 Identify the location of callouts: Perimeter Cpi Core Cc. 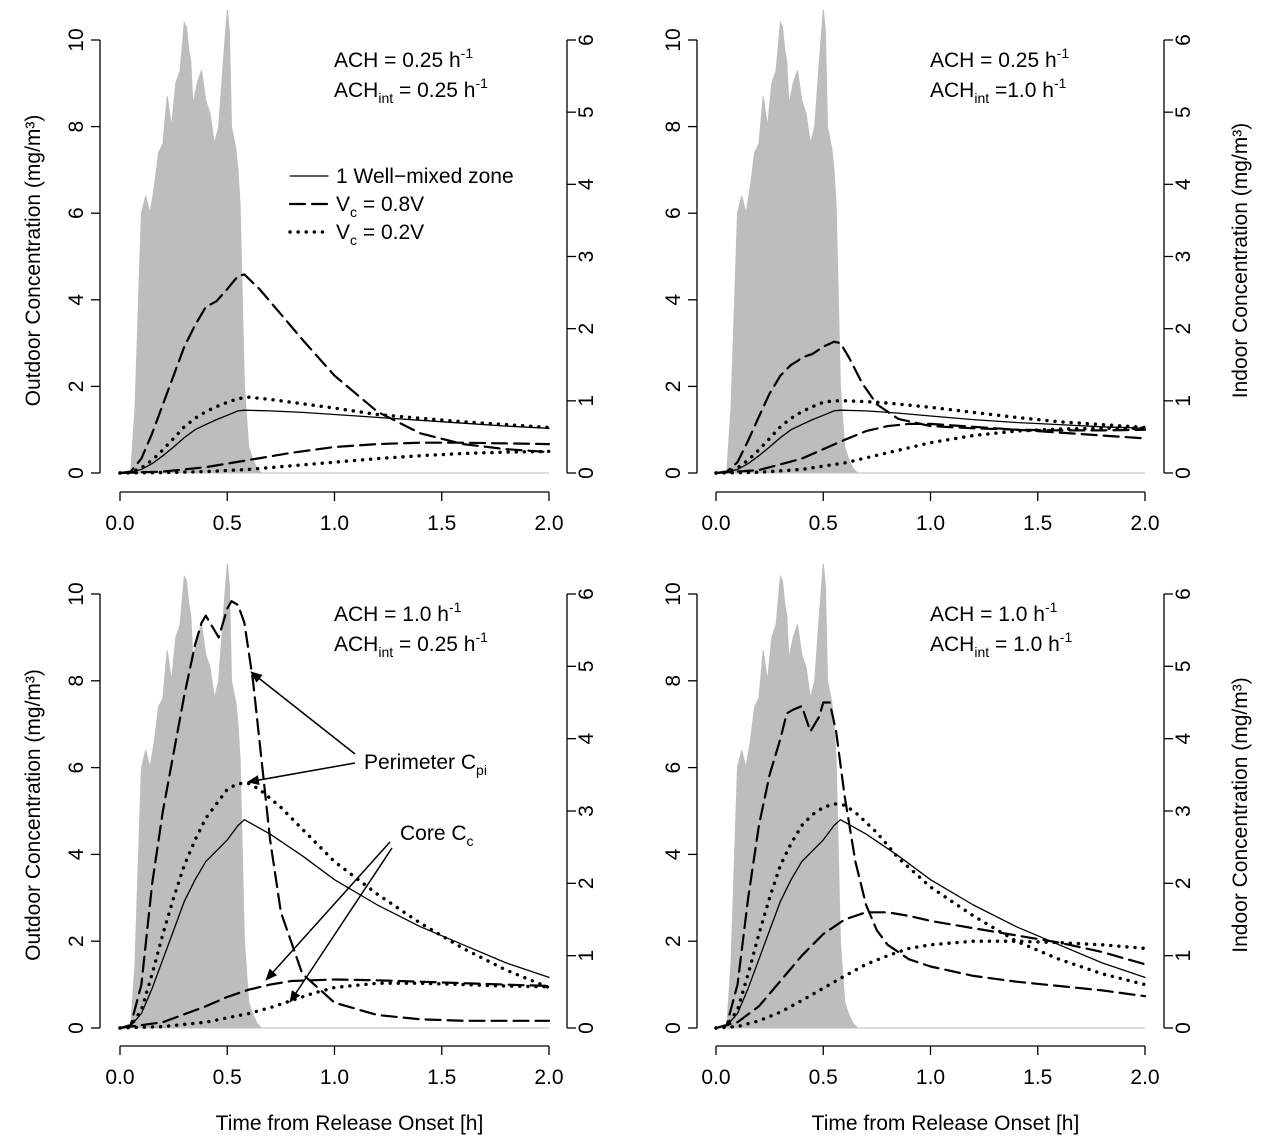
(367, 837).